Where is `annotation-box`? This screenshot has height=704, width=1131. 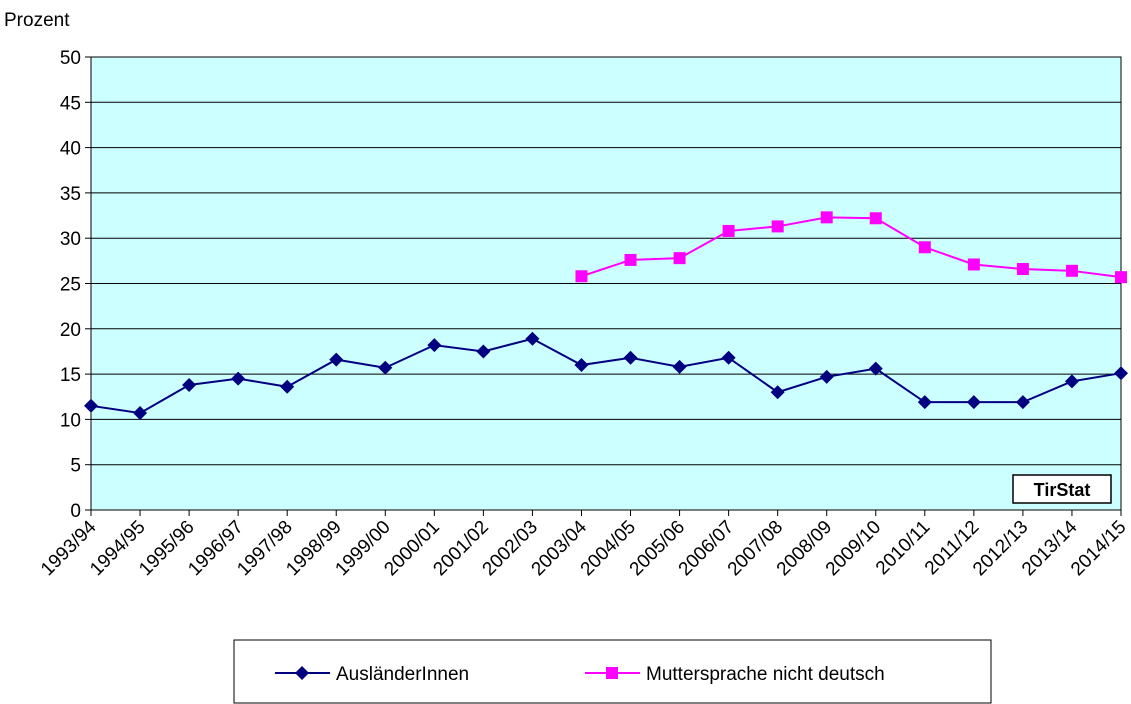 annotation-box is located at coordinates (1062, 489).